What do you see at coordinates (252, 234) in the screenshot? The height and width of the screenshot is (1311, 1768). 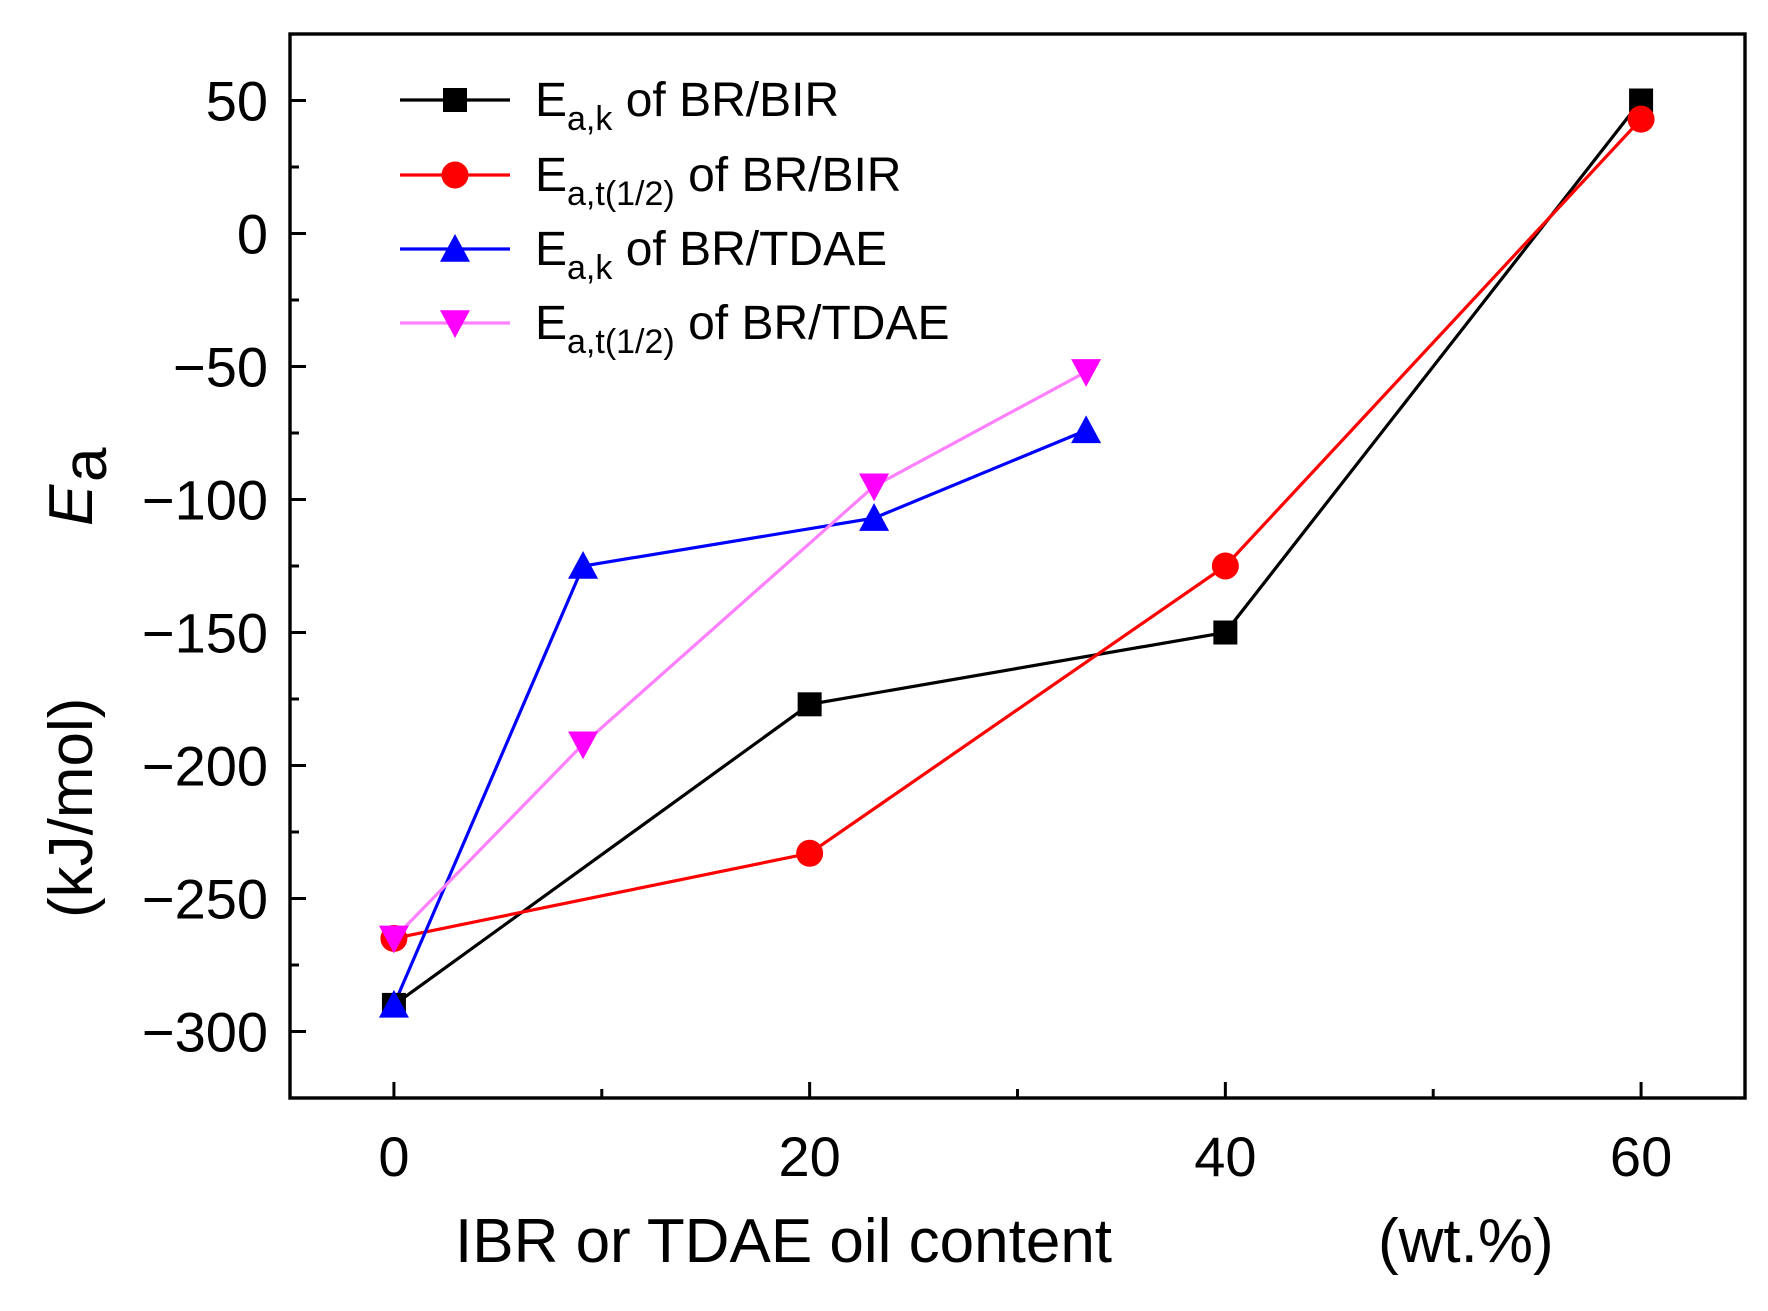 I see `y-tick-label: 0` at bounding box center [252, 234].